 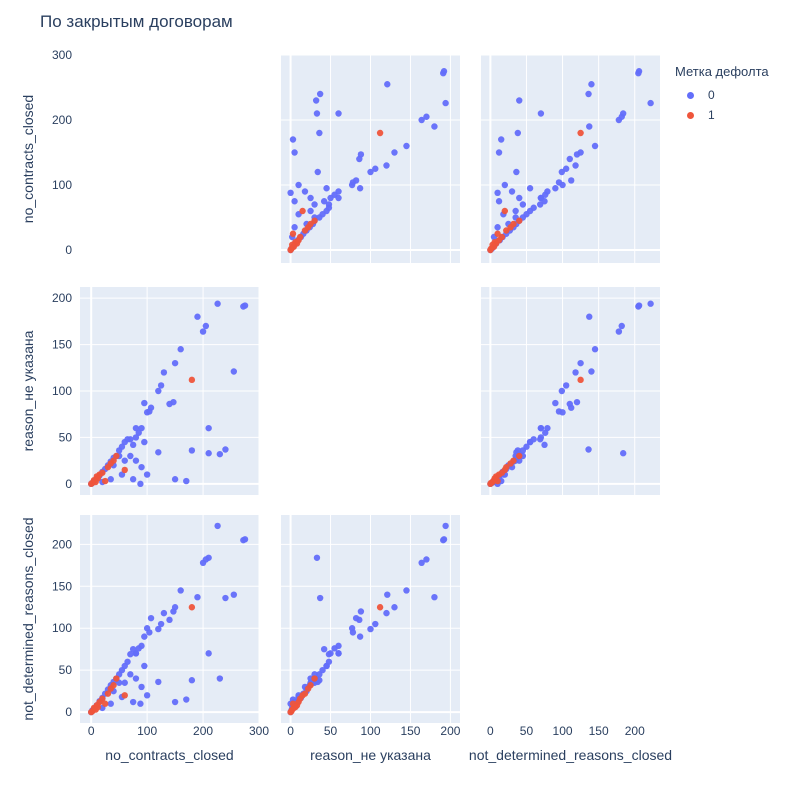 I want to click on subplot-not_determined_reasons_closed-vs-no_contracts_closed, so click(x=170, y=619).